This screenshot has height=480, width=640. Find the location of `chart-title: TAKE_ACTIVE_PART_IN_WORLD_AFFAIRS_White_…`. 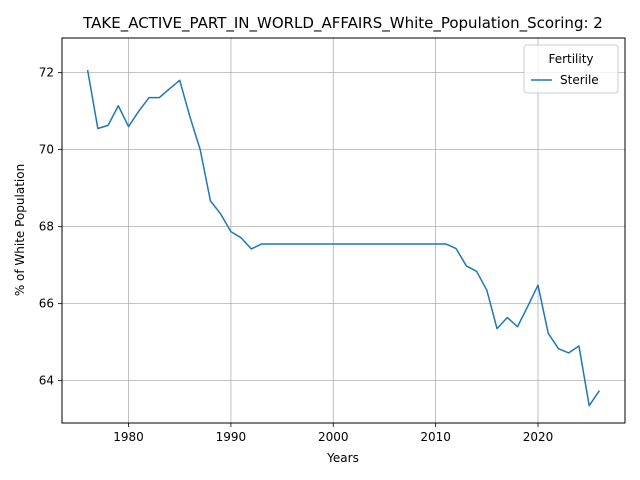

chart-title: TAKE_ACTIVE_PART_IN_WORLD_AFFAIRS_White_… is located at coordinates (342, 23).